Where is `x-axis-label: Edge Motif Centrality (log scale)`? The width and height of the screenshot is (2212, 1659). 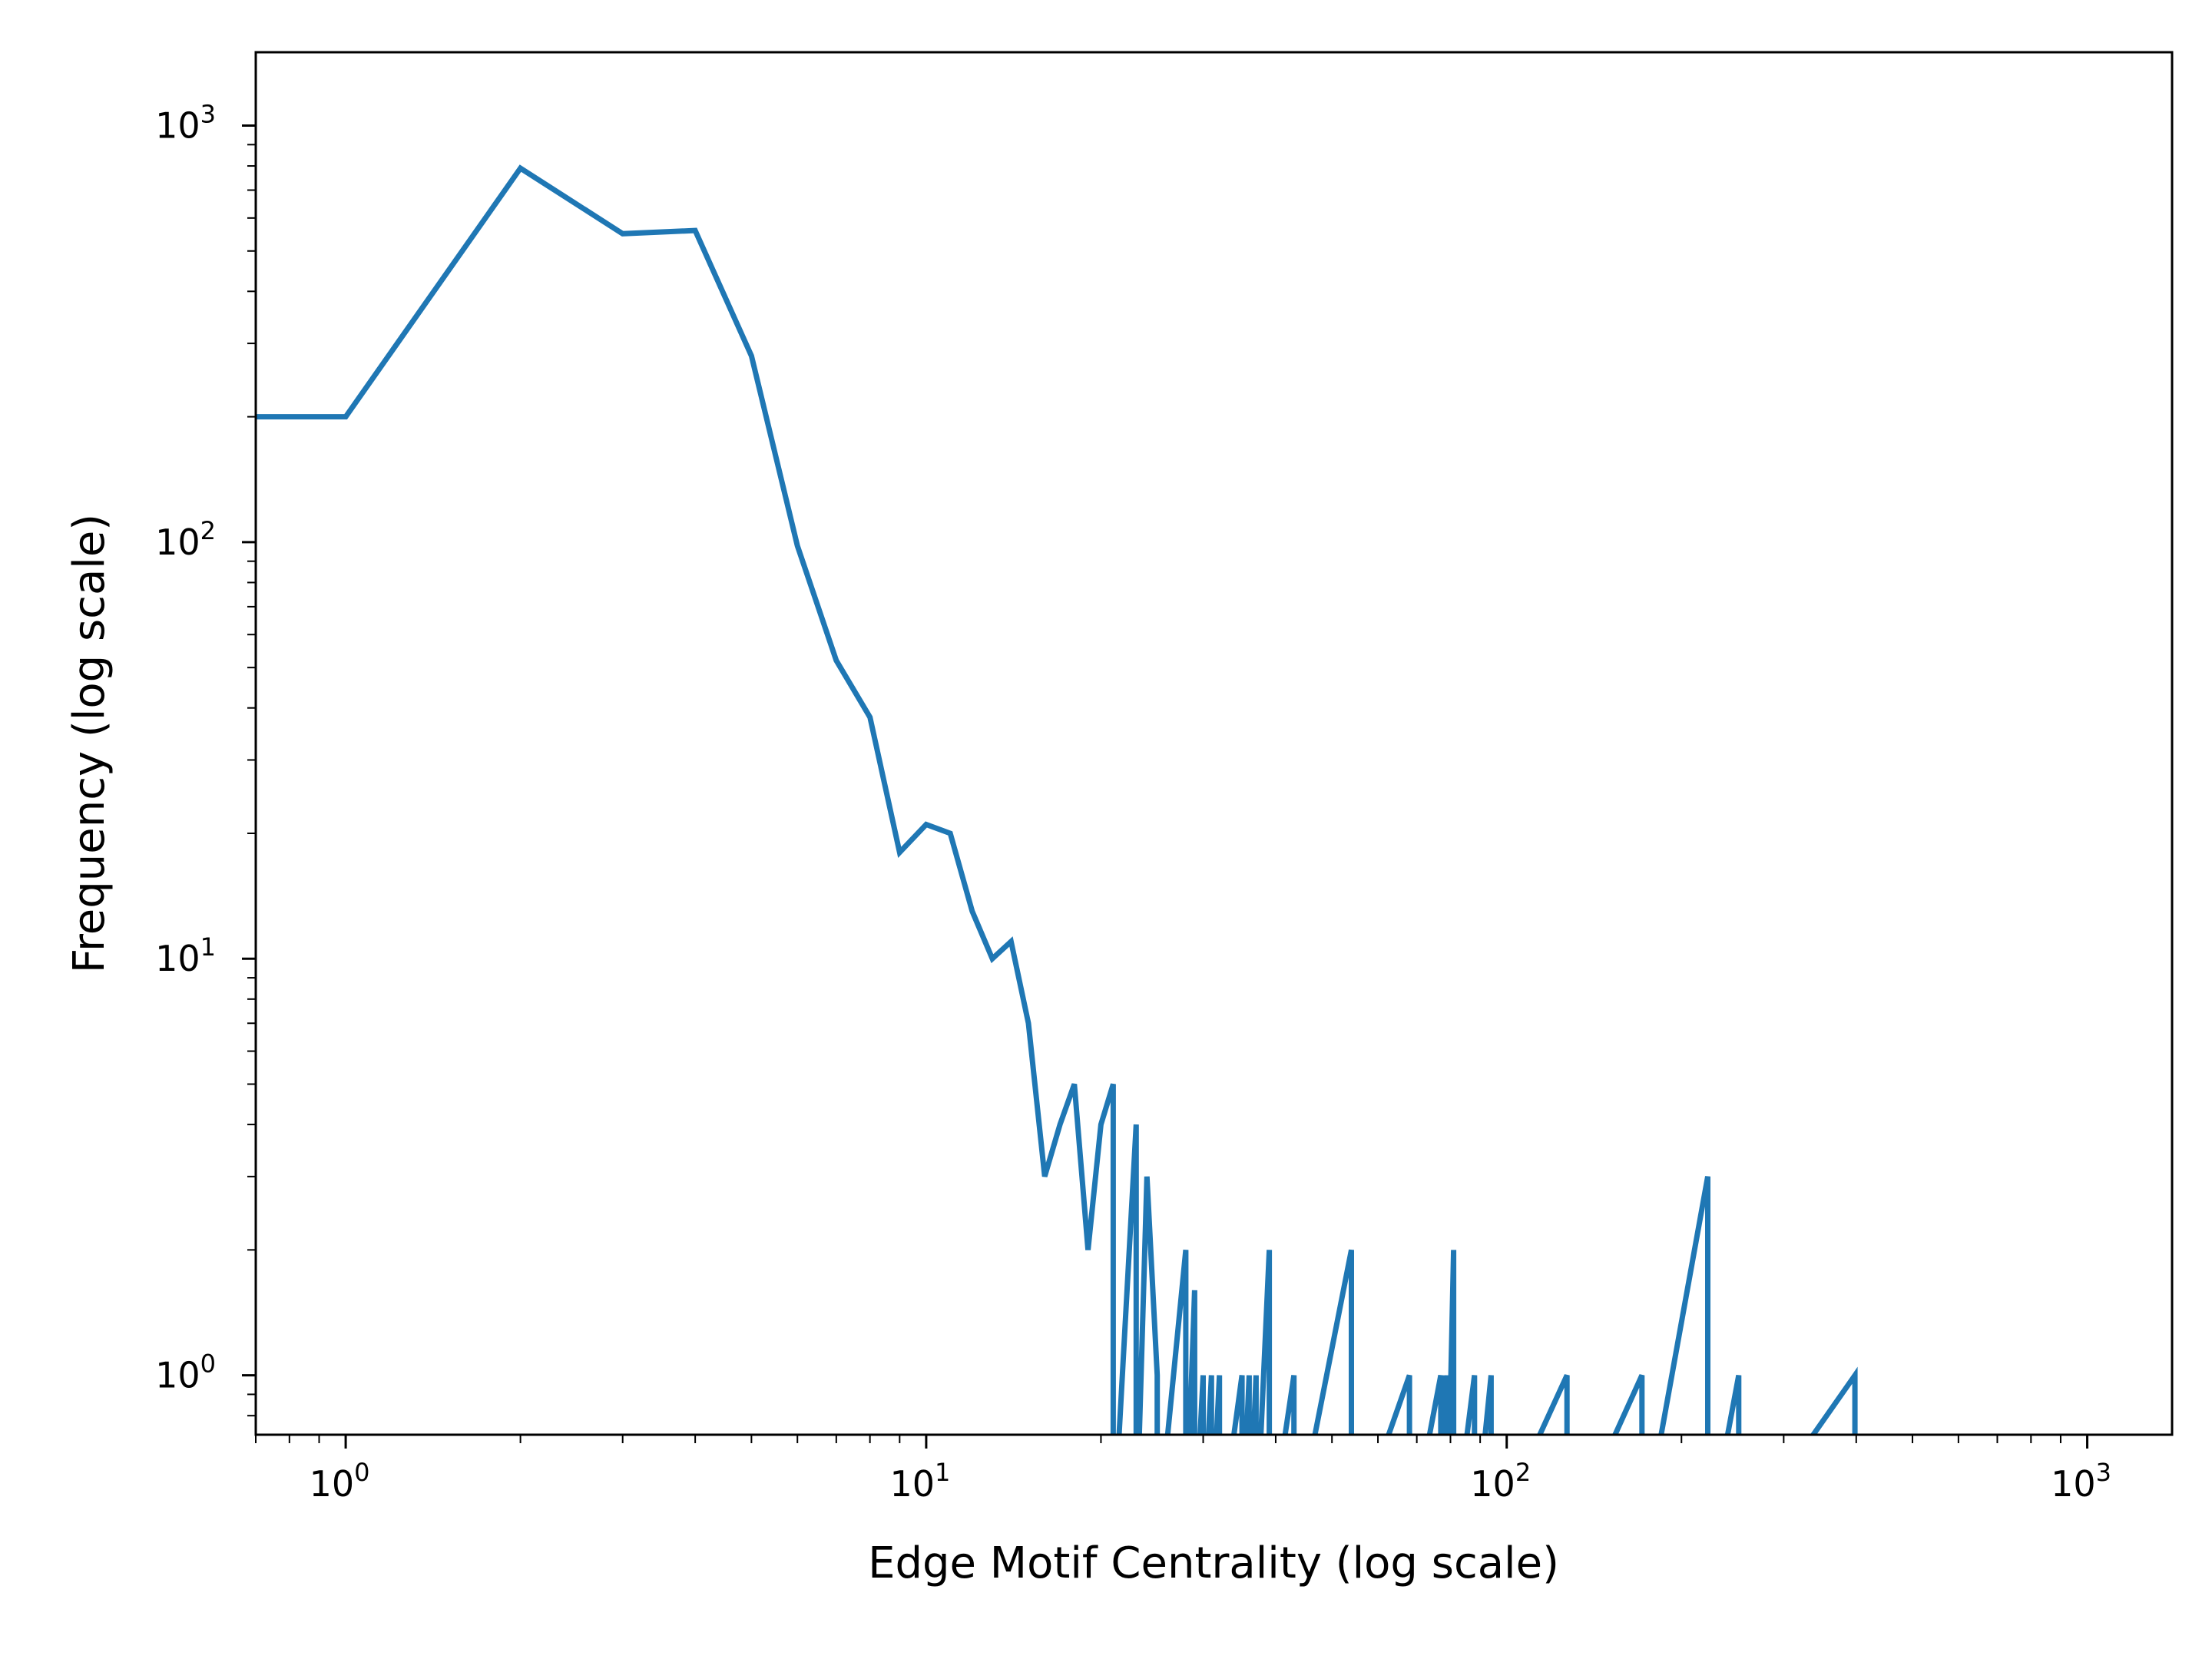
x-axis-label: Edge Motif Centrality (log scale) is located at coordinates (1214, 1563).